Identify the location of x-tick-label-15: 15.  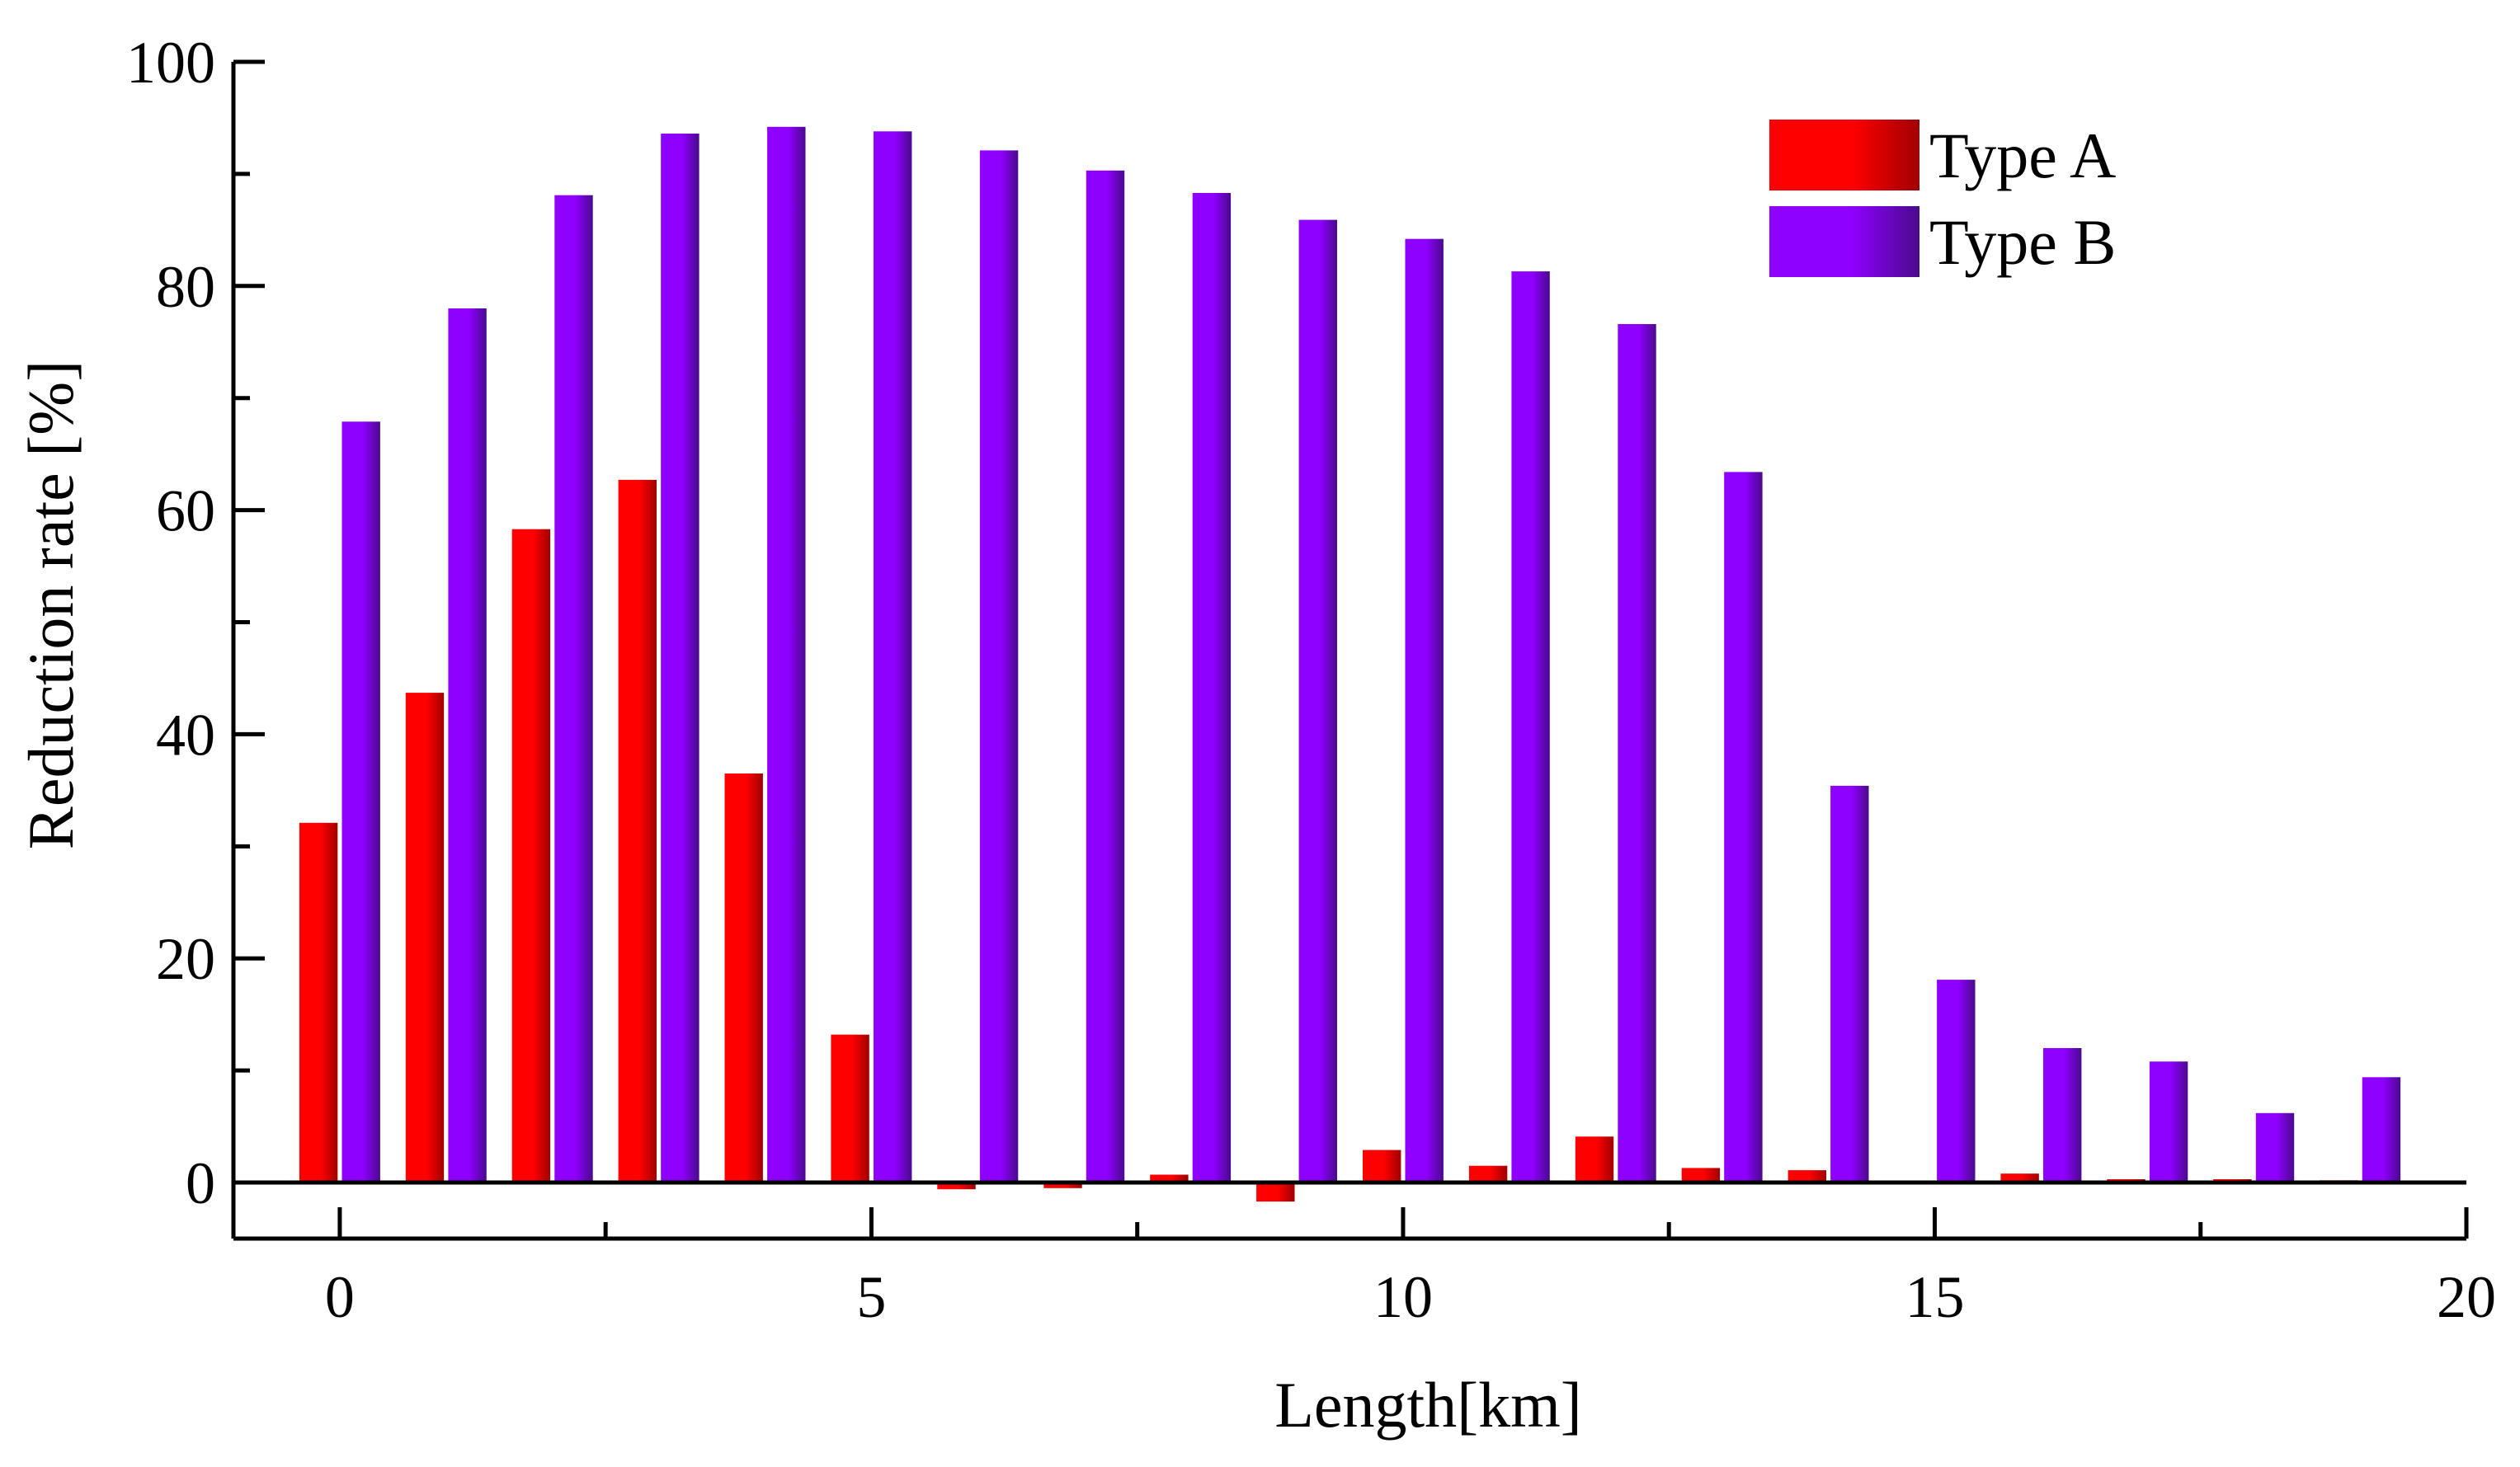
(1934, 1297).